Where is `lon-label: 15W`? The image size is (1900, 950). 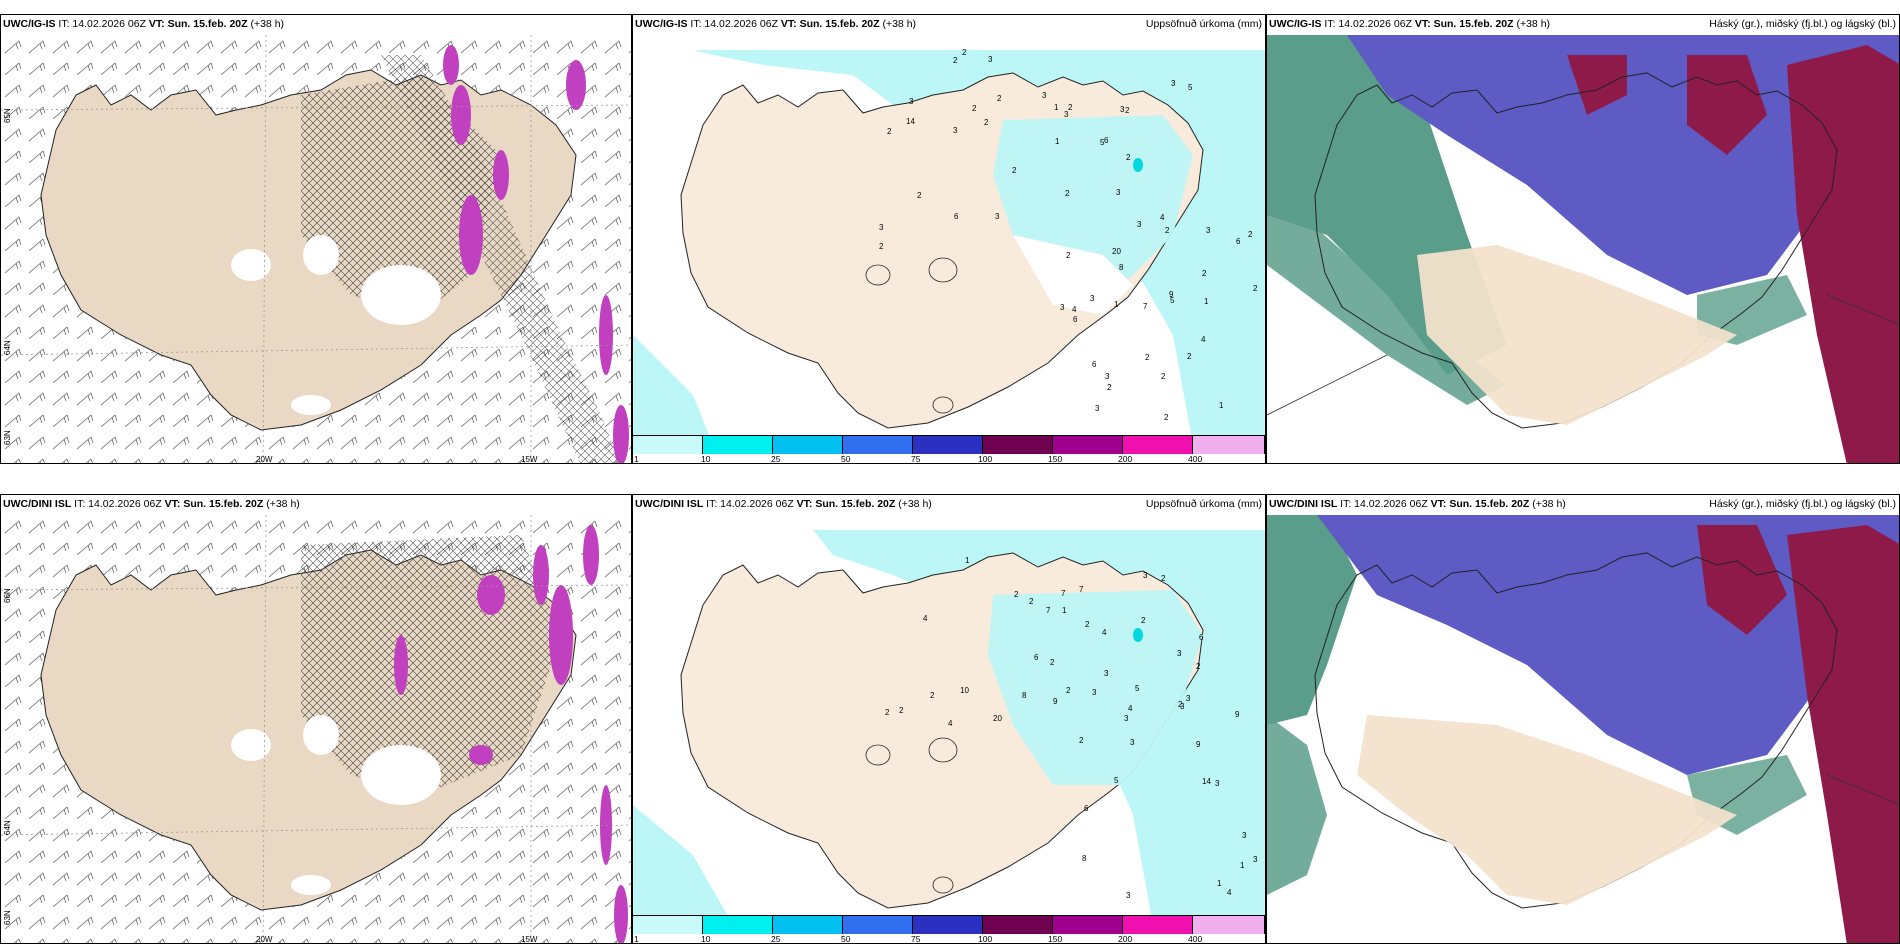 lon-label: 15W is located at coordinates (529, 939).